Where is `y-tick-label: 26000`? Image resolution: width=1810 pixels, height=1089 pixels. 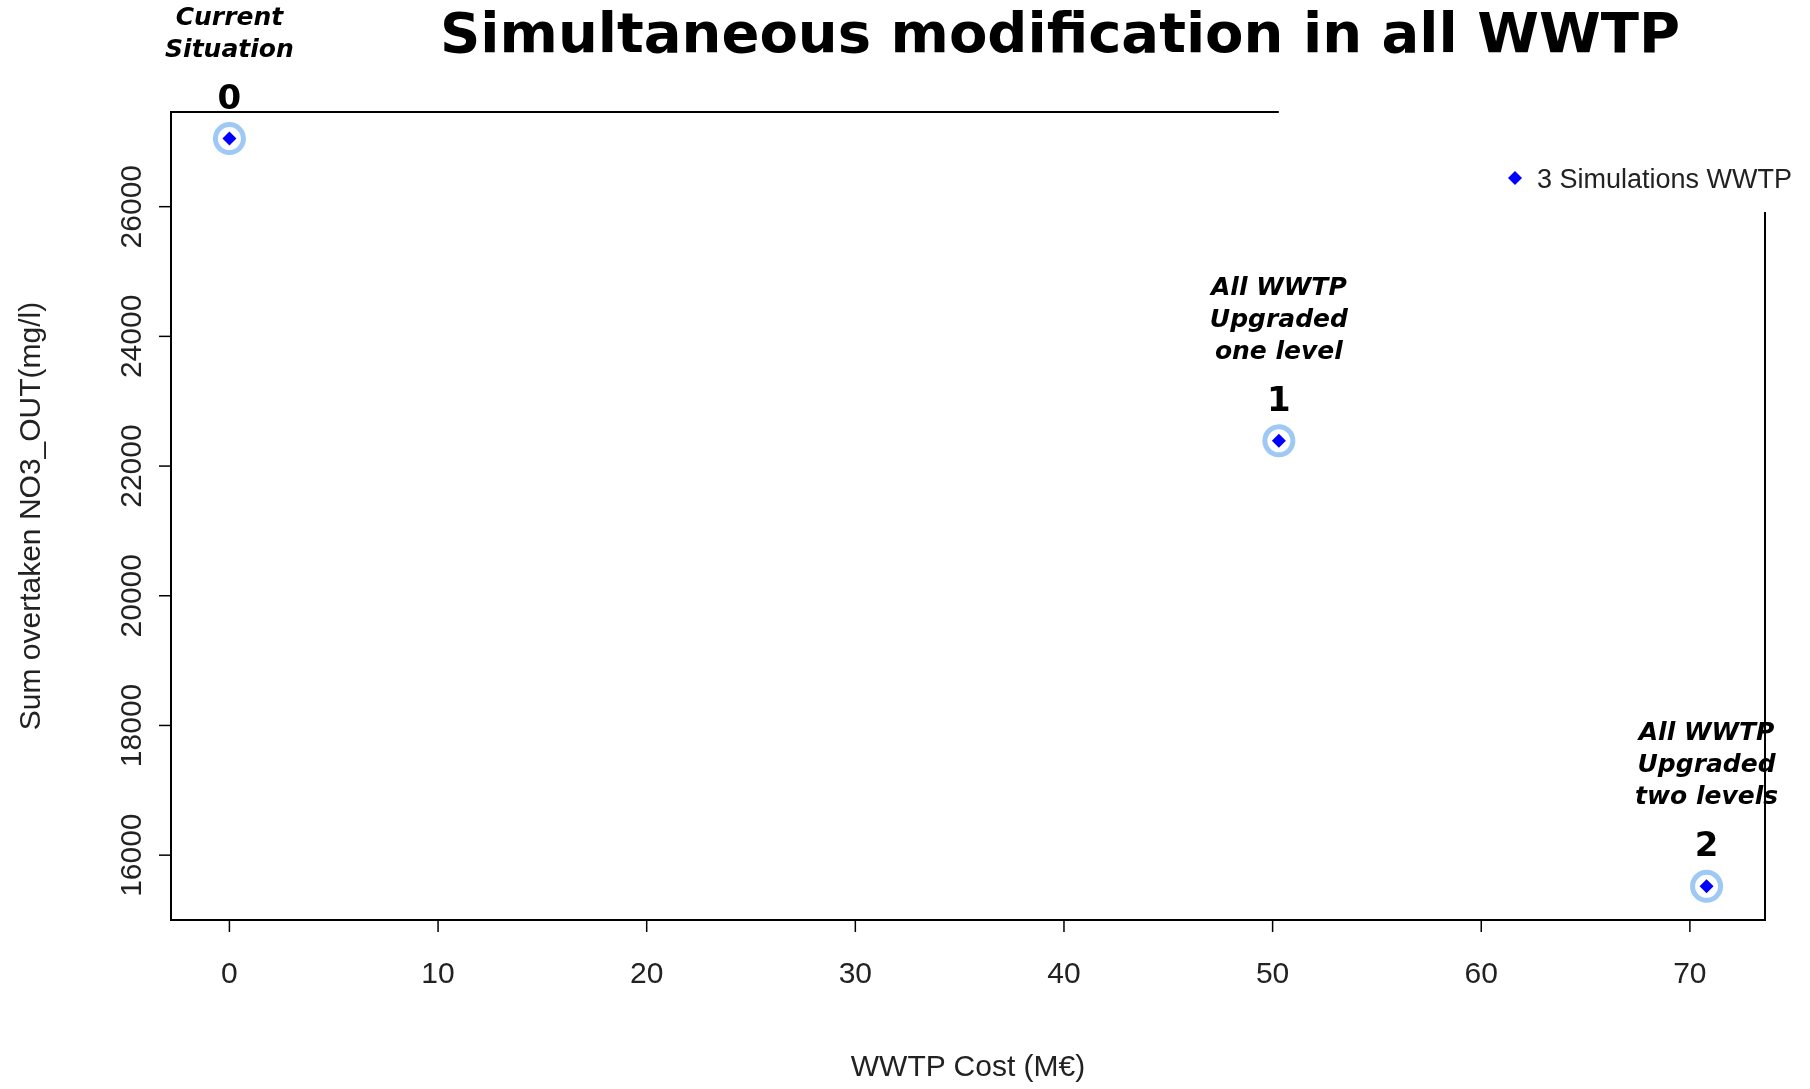 y-tick-label: 26000 is located at coordinates (130, 206).